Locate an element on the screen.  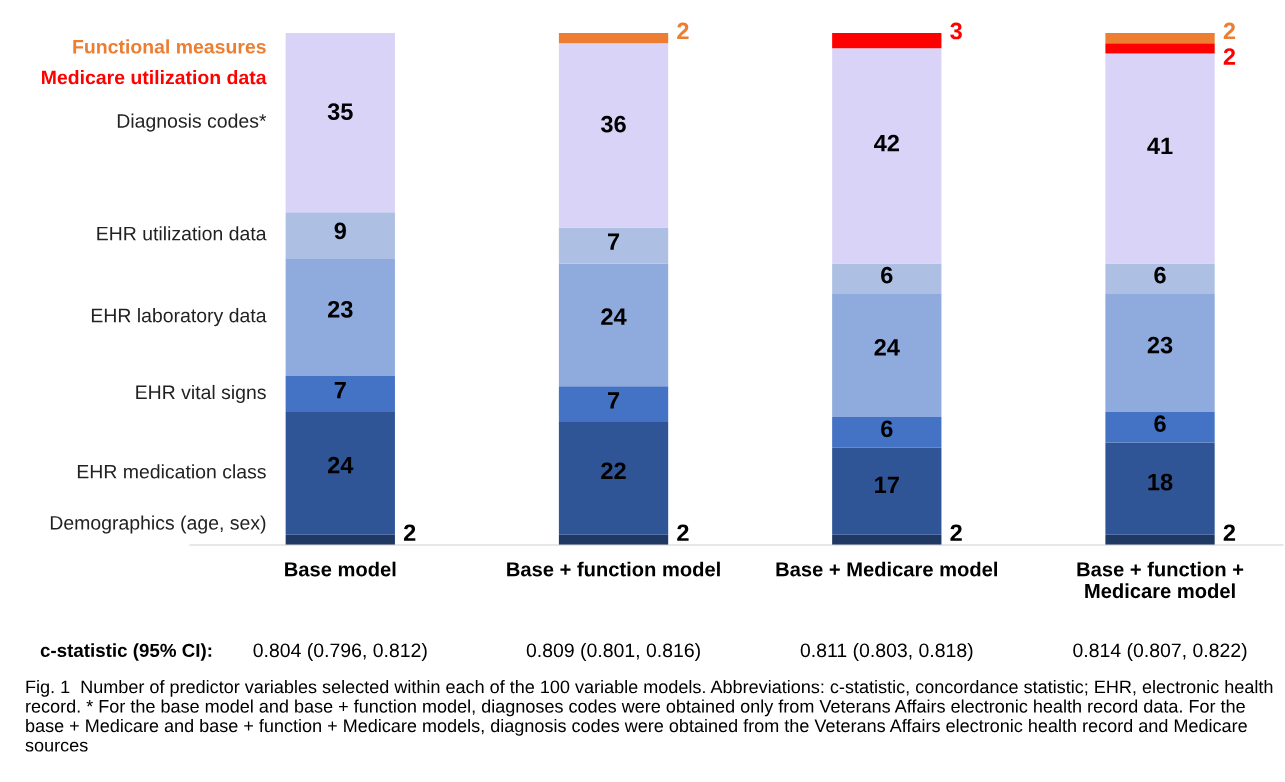
series-label: EHR laboratory data is located at coordinates (179, 317).